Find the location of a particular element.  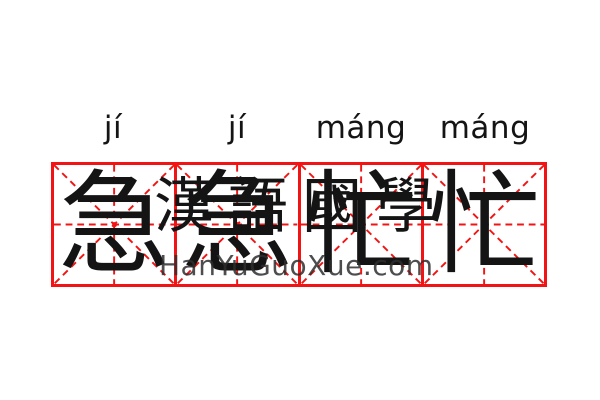

watermark-domain-text: HanYuGuoXue.com is located at coordinates (296, 265).